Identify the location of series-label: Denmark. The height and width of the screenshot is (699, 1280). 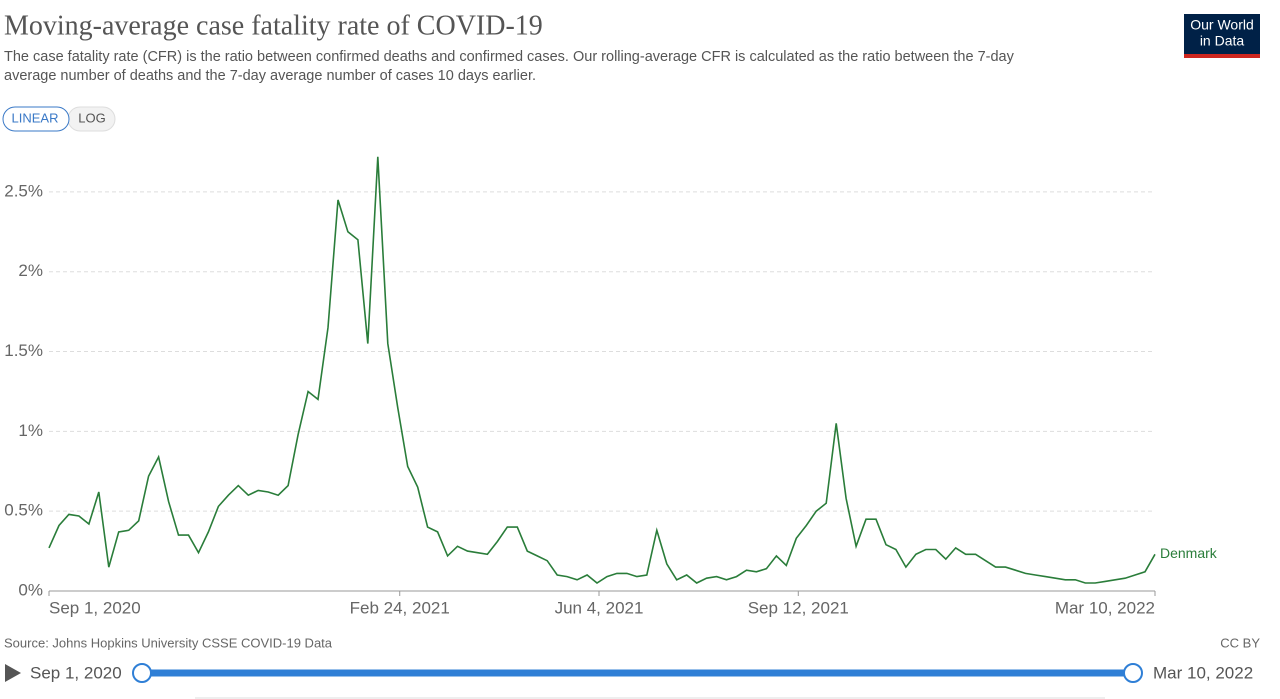
(1189, 553).